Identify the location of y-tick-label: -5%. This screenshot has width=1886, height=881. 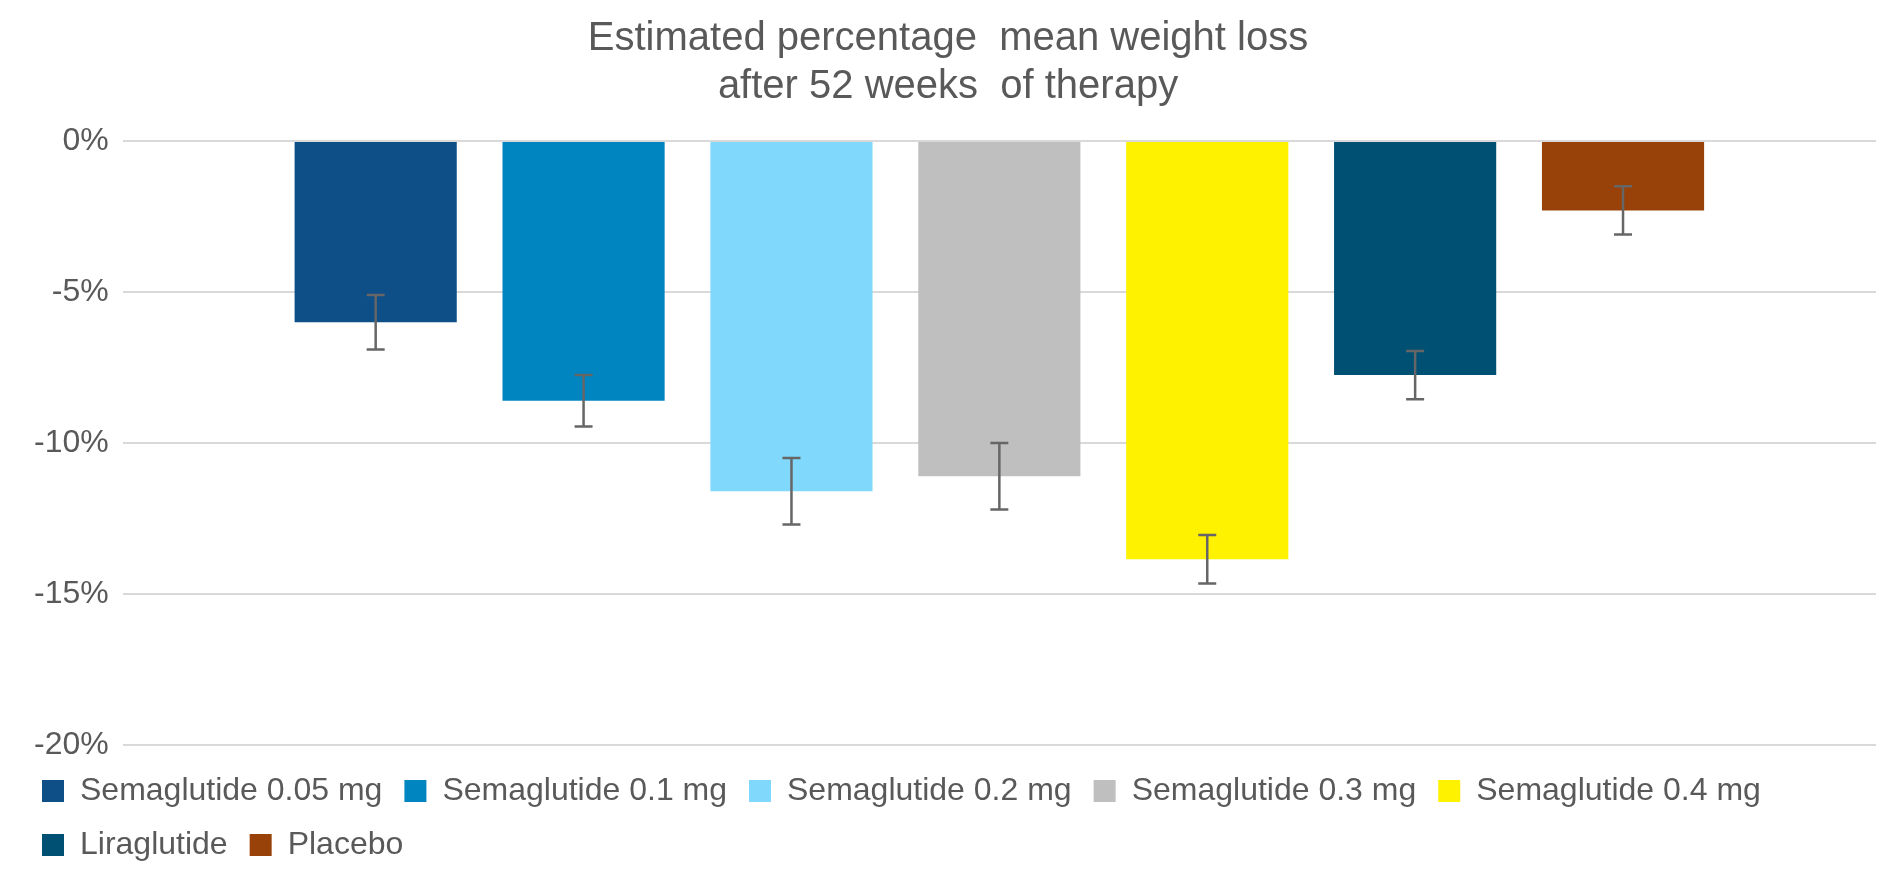
(80, 289).